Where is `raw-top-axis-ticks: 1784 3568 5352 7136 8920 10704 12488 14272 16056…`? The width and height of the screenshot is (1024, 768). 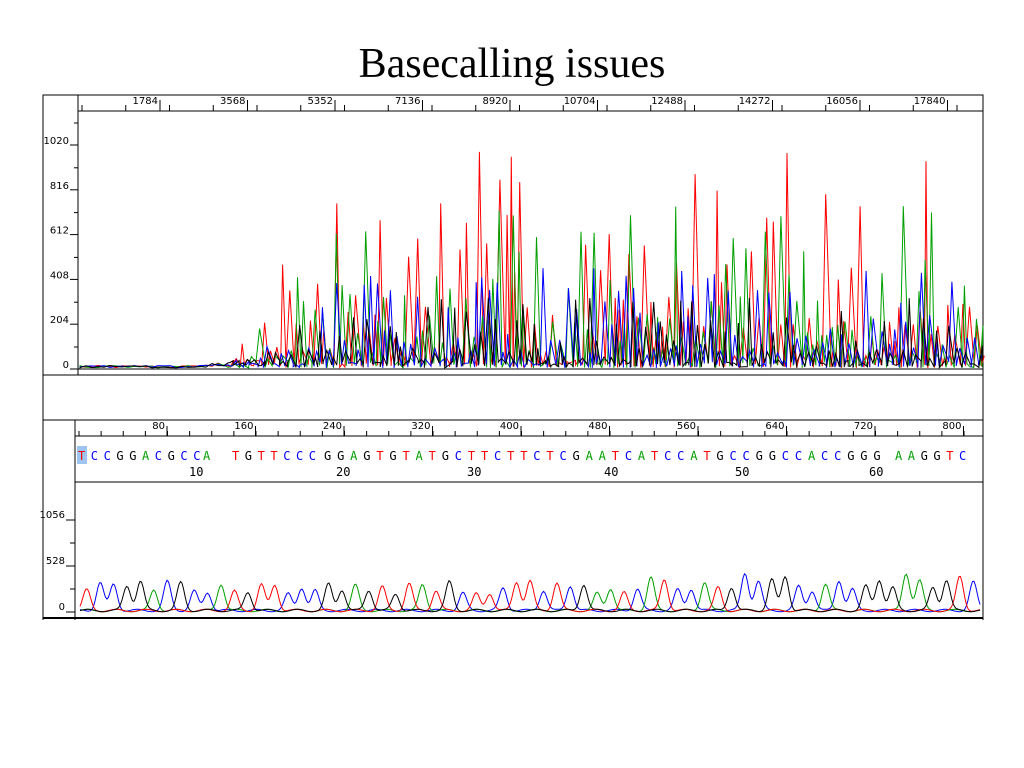 raw-top-axis-ticks: 1784 3568 5352 7136 8920 10704 12488 14272 16056… is located at coordinates (519, 103).